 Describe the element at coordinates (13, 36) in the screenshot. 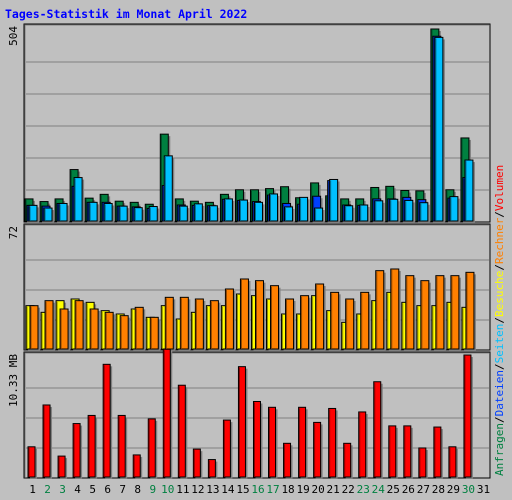

I see `axis-max-label: 504` at that location.